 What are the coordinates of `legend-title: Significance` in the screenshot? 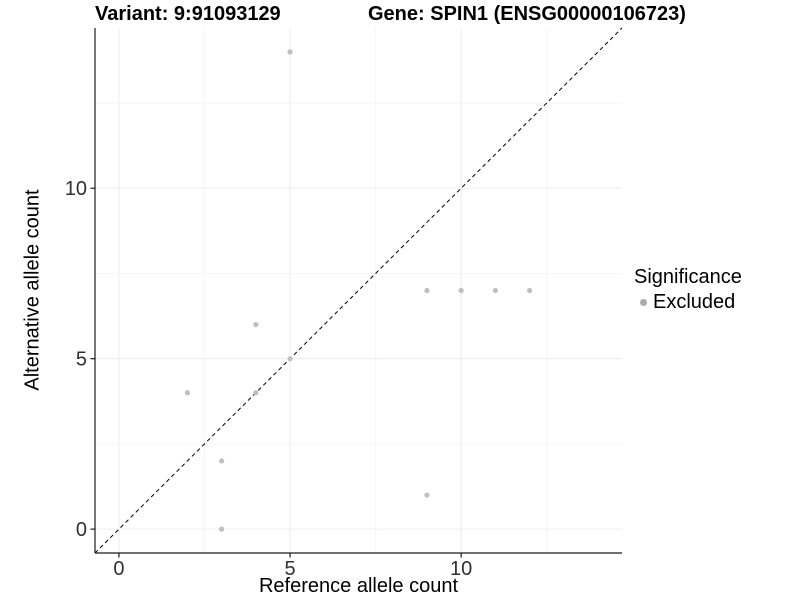 It's located at (688, 277).